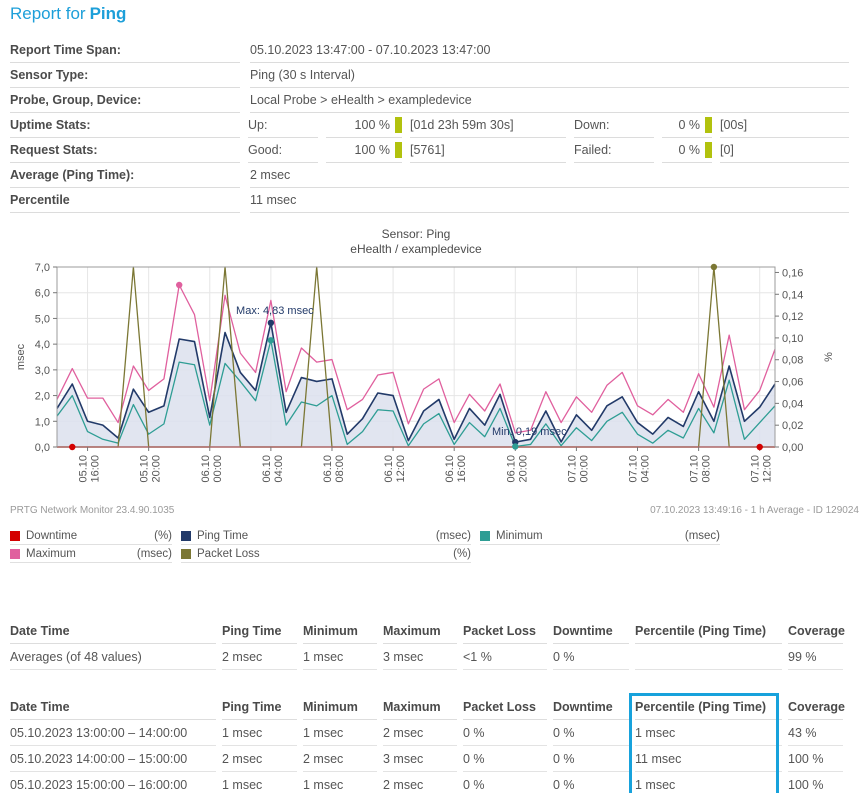 The image size is (859, 793). What do you see at coordinates (42, 294) in the screenshot?
I see `svg-text: 6,0` at bounding box center [42, 294].